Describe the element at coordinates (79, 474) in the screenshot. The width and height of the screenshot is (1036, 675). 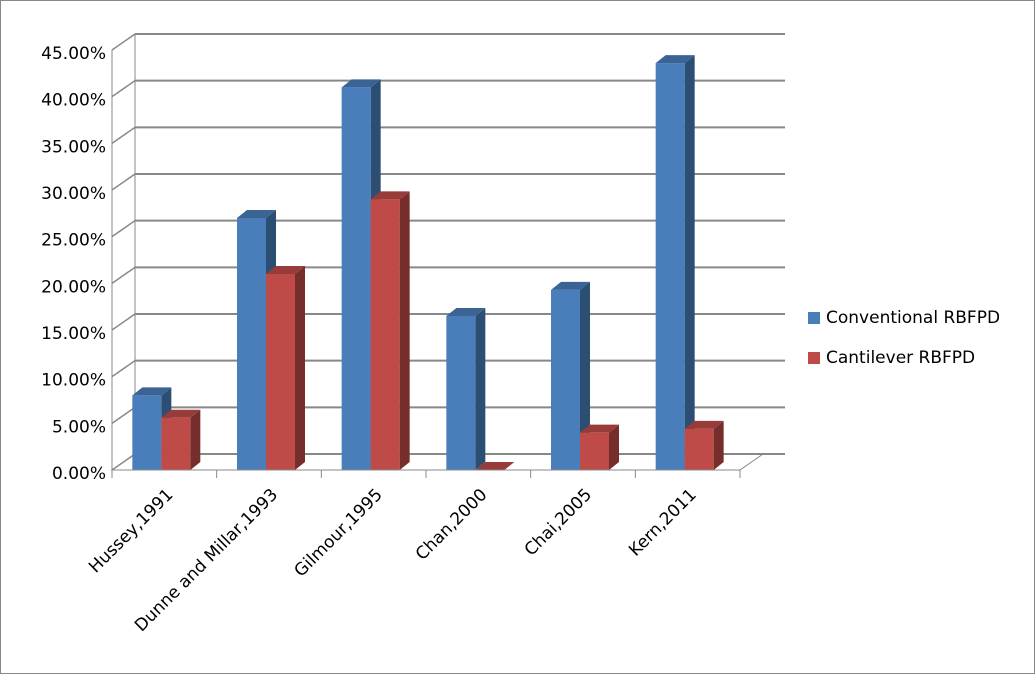
I see `y-tick-label: 0.00%` at that location.